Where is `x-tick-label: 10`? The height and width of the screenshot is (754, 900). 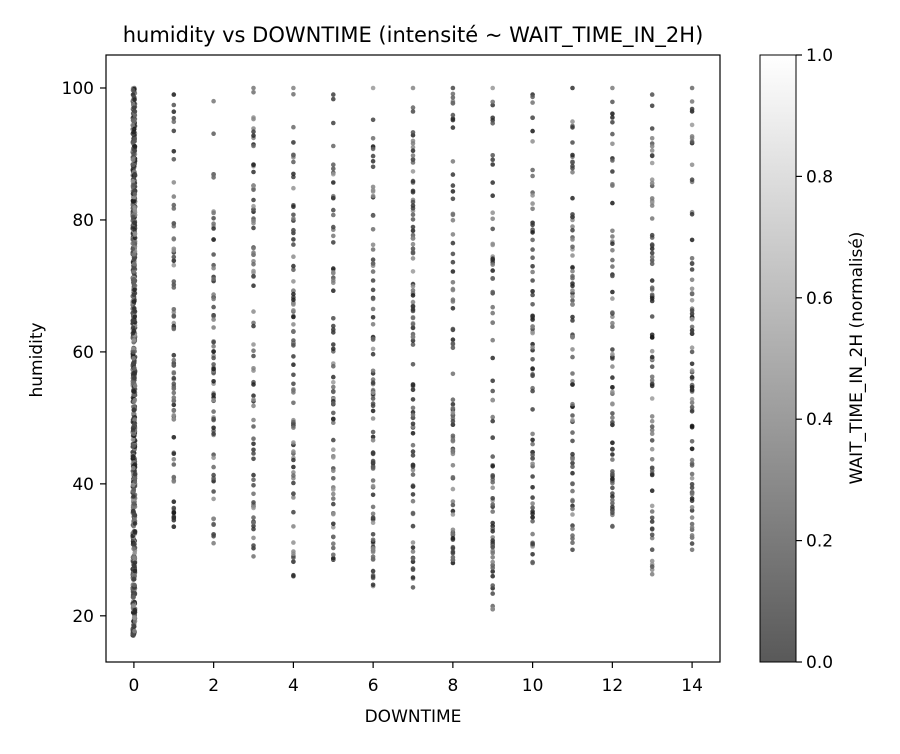
x-tick-label: 10 is located at coordinates (533, 686).